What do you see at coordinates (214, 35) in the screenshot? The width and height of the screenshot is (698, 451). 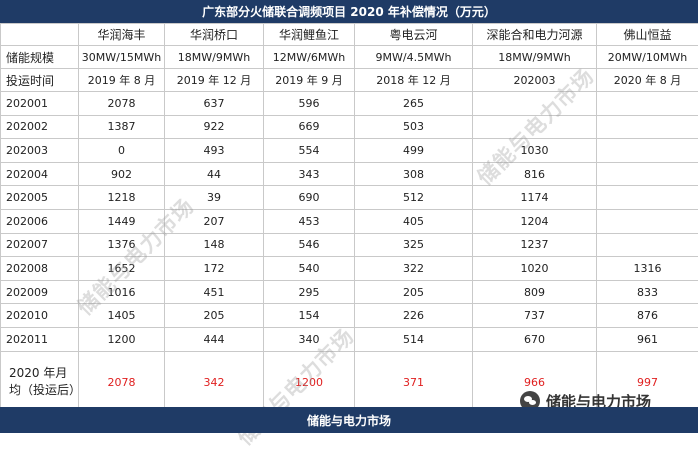 I see `project-name: 华润桥口` at bounding box center [214, 35].